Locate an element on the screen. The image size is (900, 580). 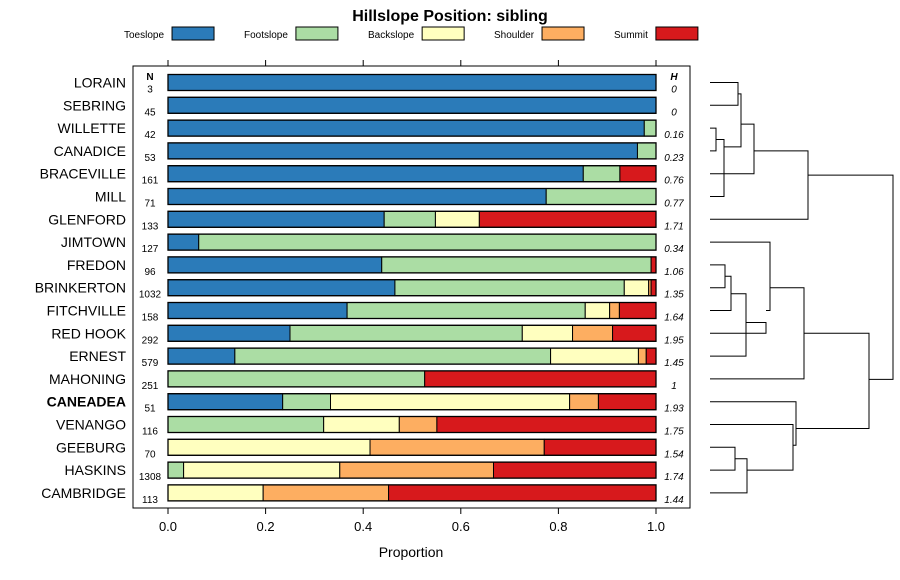
h-value: 1.06 is located at coordinates (674, 272).